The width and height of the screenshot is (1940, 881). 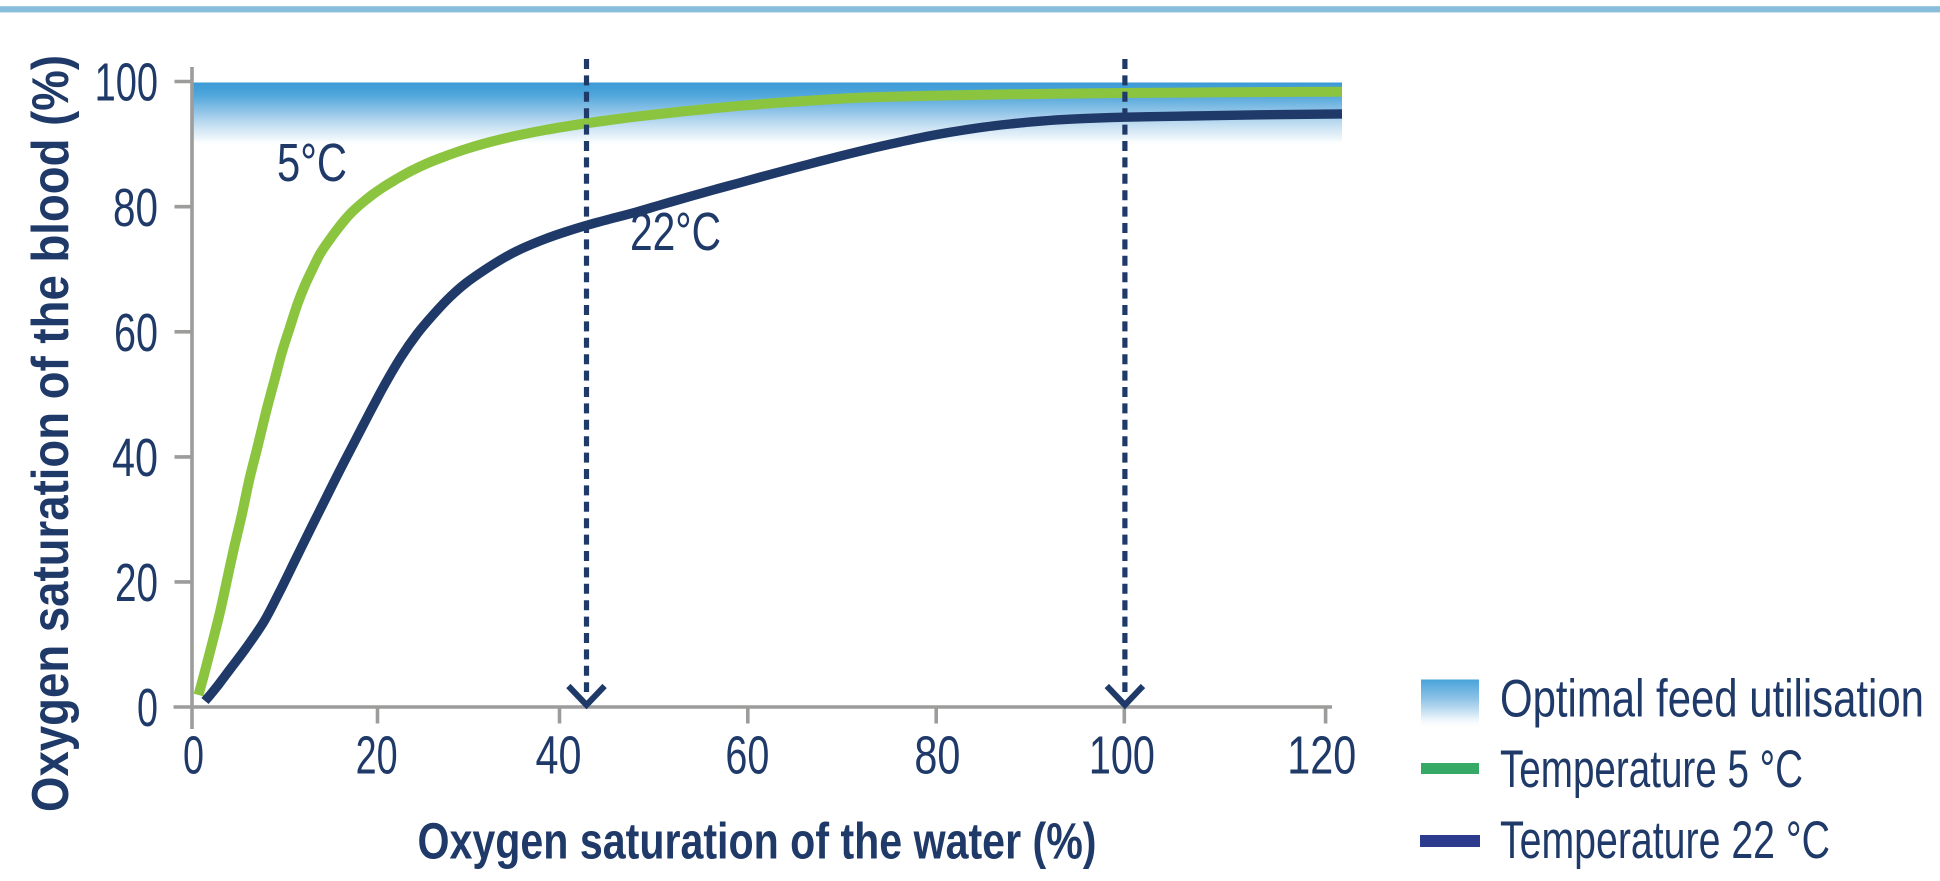 What do you see at coordinates (1665, 840) in the screenshot?
I see `svg-text: Temperature 22 °C` at bounding box center [1665, 840].